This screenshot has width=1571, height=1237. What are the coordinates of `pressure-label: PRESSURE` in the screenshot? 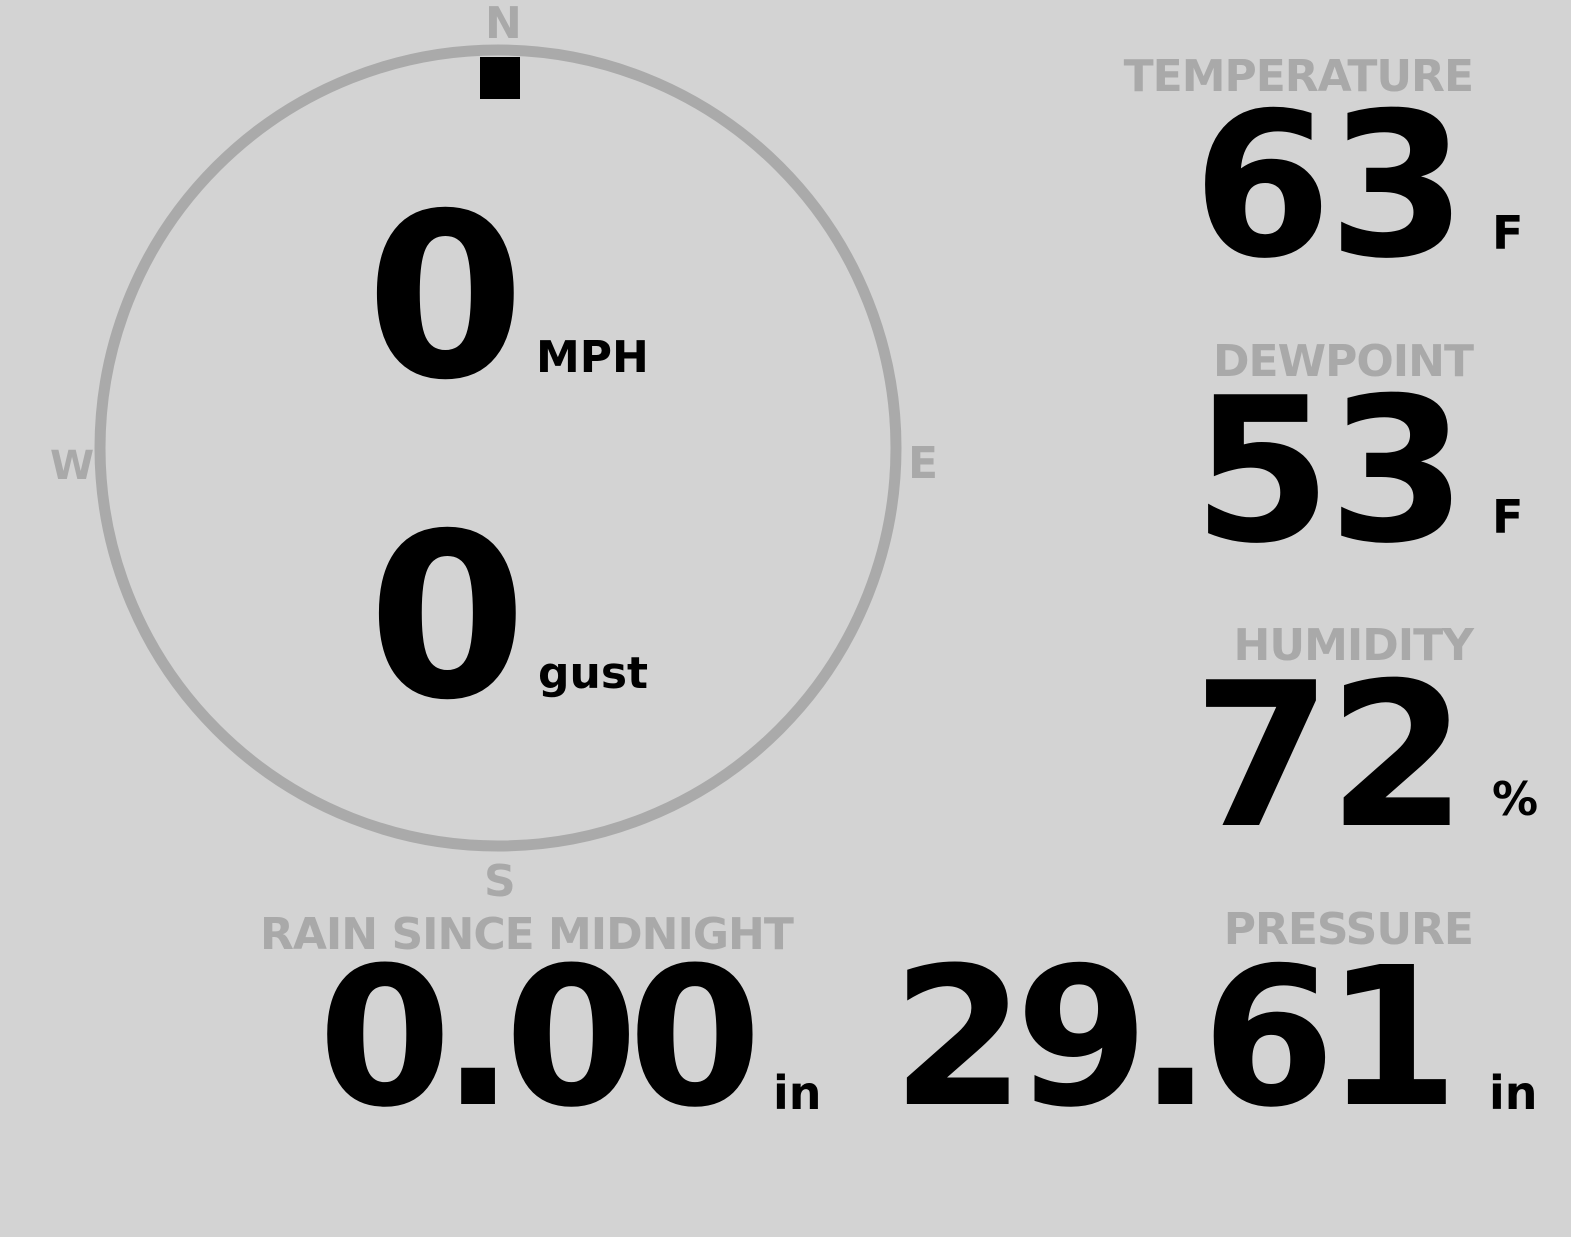 It's located at (1348, 929).